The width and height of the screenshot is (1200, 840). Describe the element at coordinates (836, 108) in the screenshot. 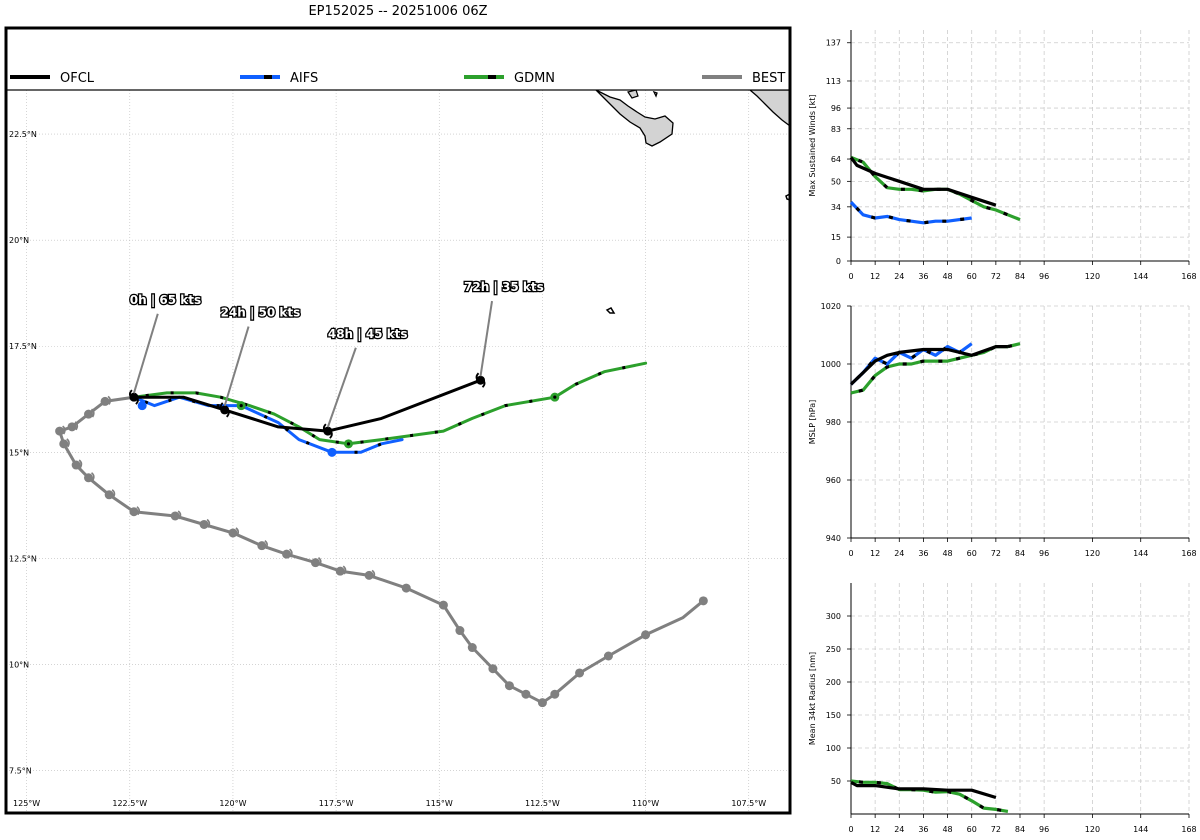

I see `y-tick-label: 96` at that location.